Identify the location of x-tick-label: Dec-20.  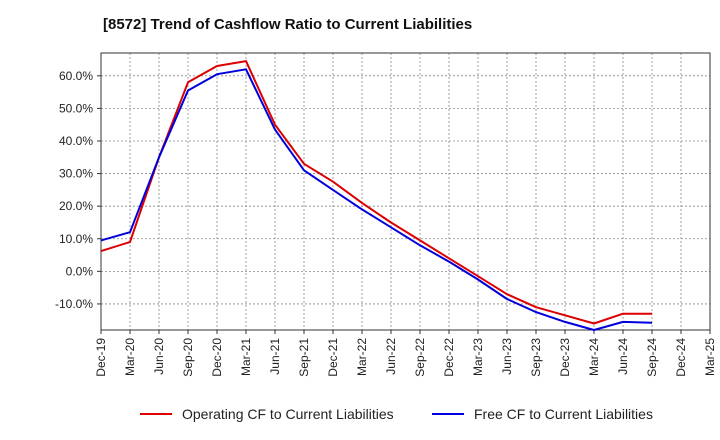
(217, 357).